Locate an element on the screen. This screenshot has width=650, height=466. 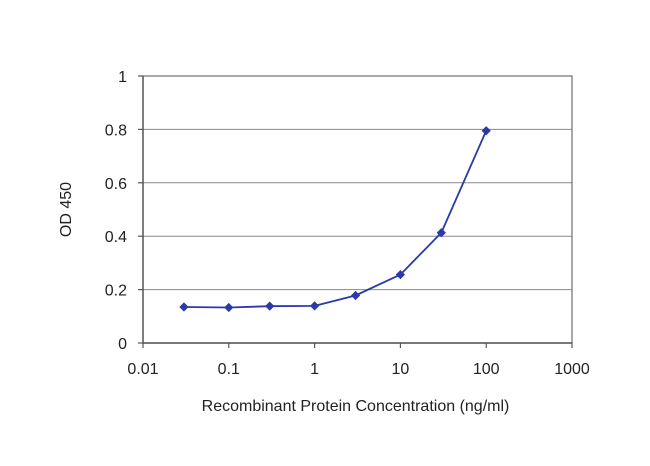
y-tick-label: 0 is located at coordinates (122, 344).